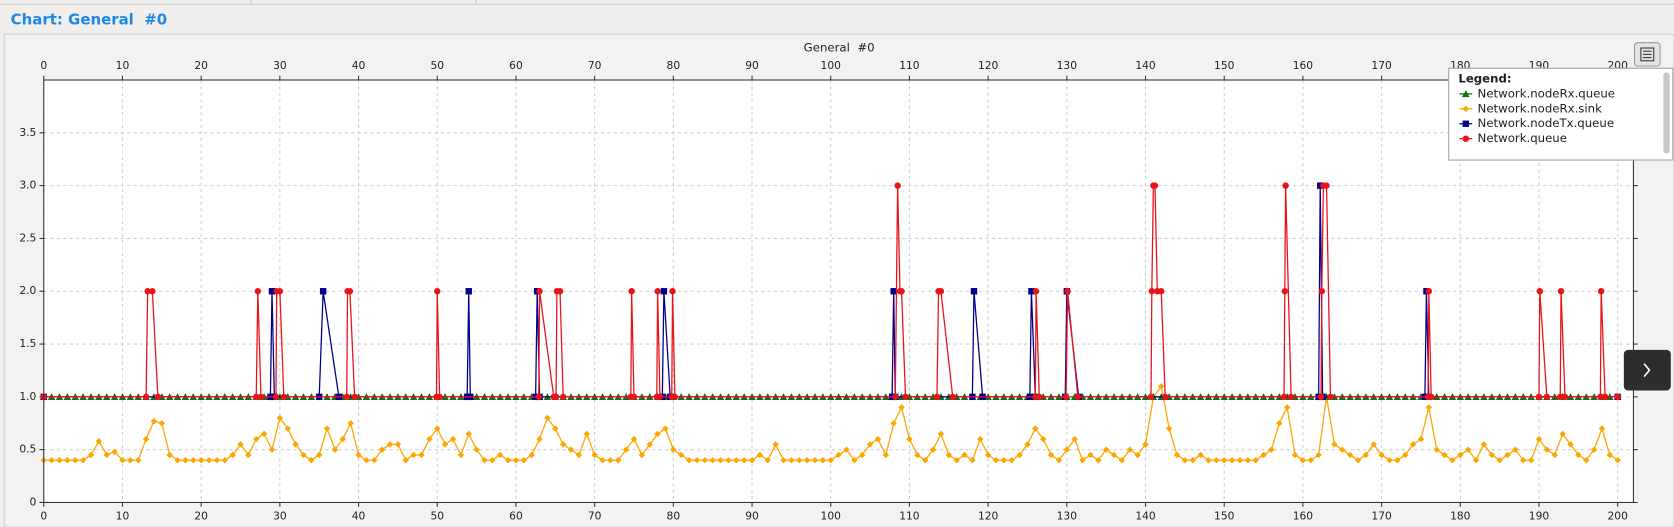 This screenshot has width=1674, height=527. I want to click on x-tick-label: 130, so click(1067, 515).